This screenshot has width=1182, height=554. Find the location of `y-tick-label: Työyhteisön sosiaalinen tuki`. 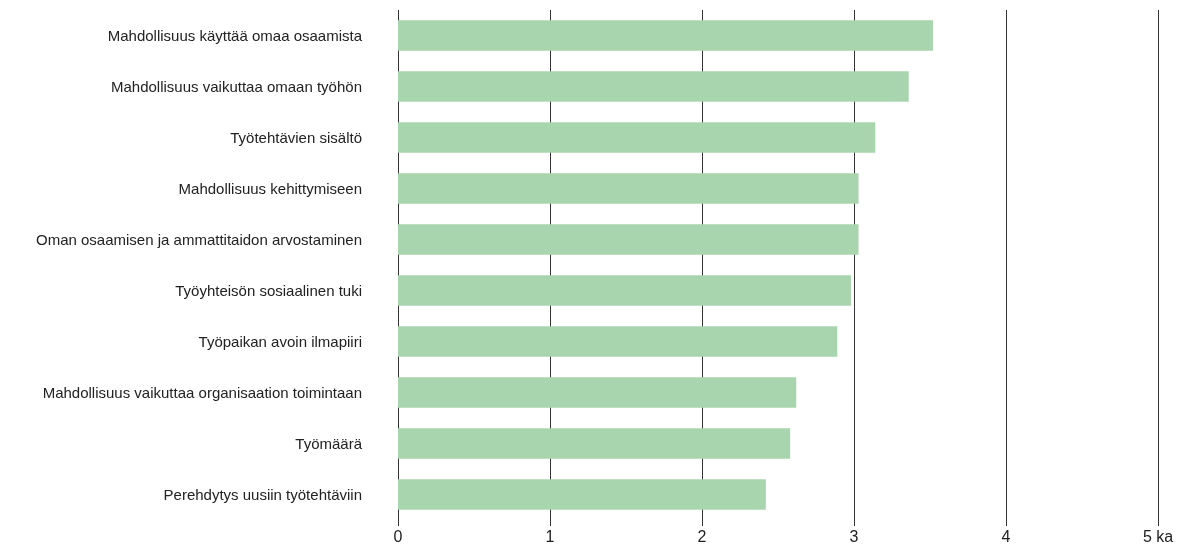

y-tick-label: Työyhteisön sosiaalinen tuki is located at coordinates (268, 290).